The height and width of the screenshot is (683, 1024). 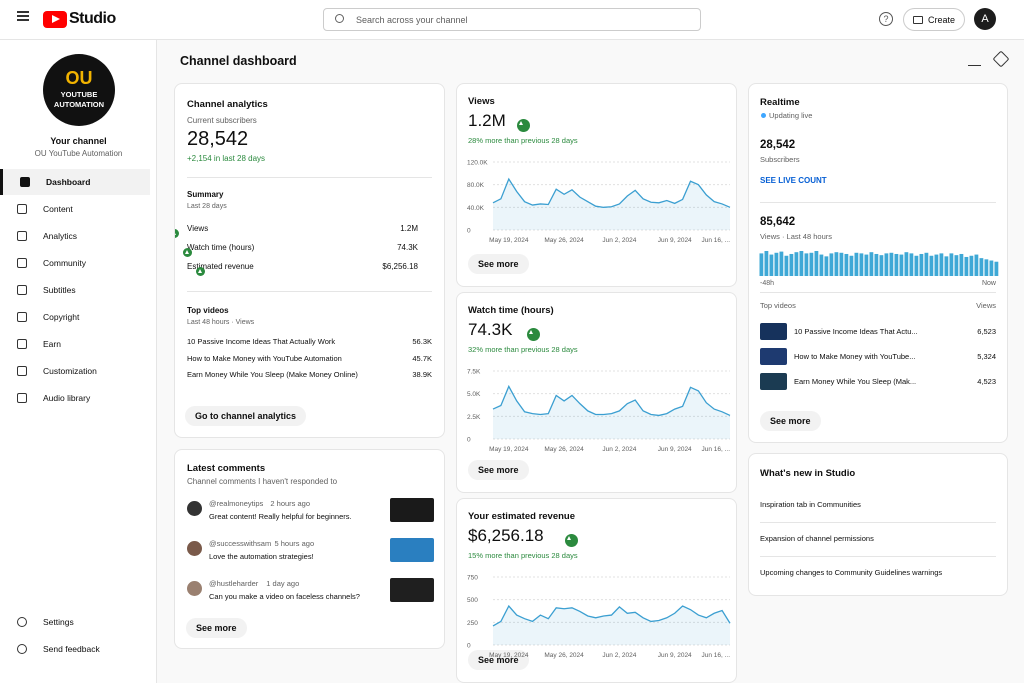 What do you see at coordinates (208, 310) in the screenshot?
I see `top-title: Top videos` at bounding box center [208, 310].